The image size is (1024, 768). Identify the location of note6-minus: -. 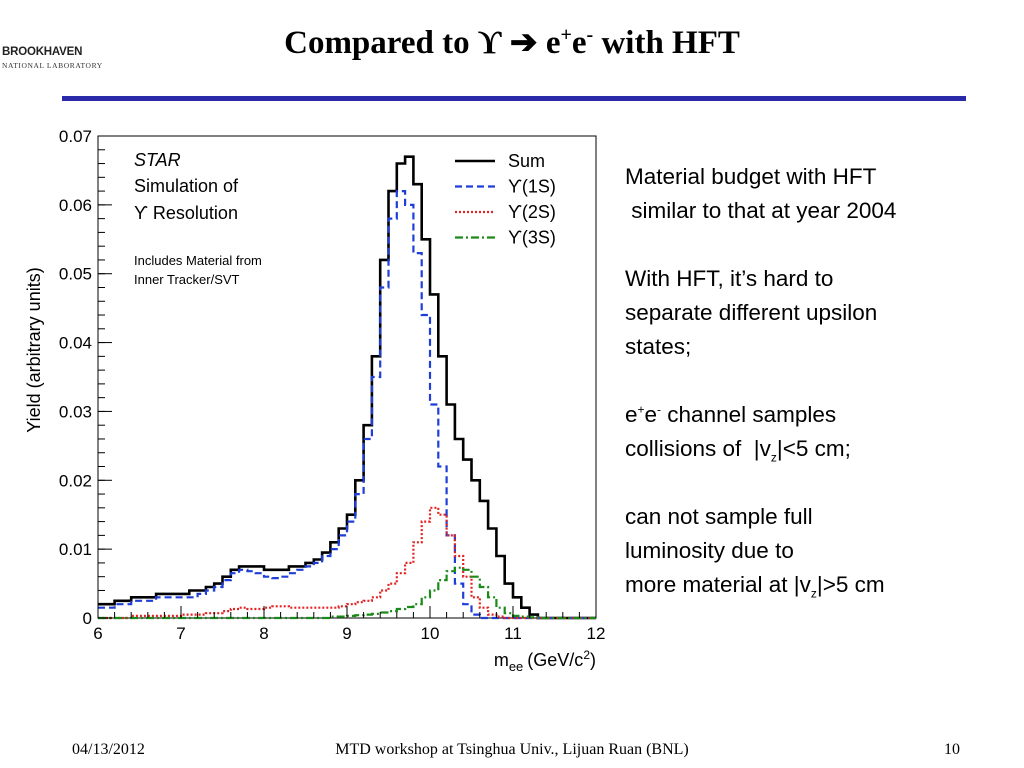
(659, 409).